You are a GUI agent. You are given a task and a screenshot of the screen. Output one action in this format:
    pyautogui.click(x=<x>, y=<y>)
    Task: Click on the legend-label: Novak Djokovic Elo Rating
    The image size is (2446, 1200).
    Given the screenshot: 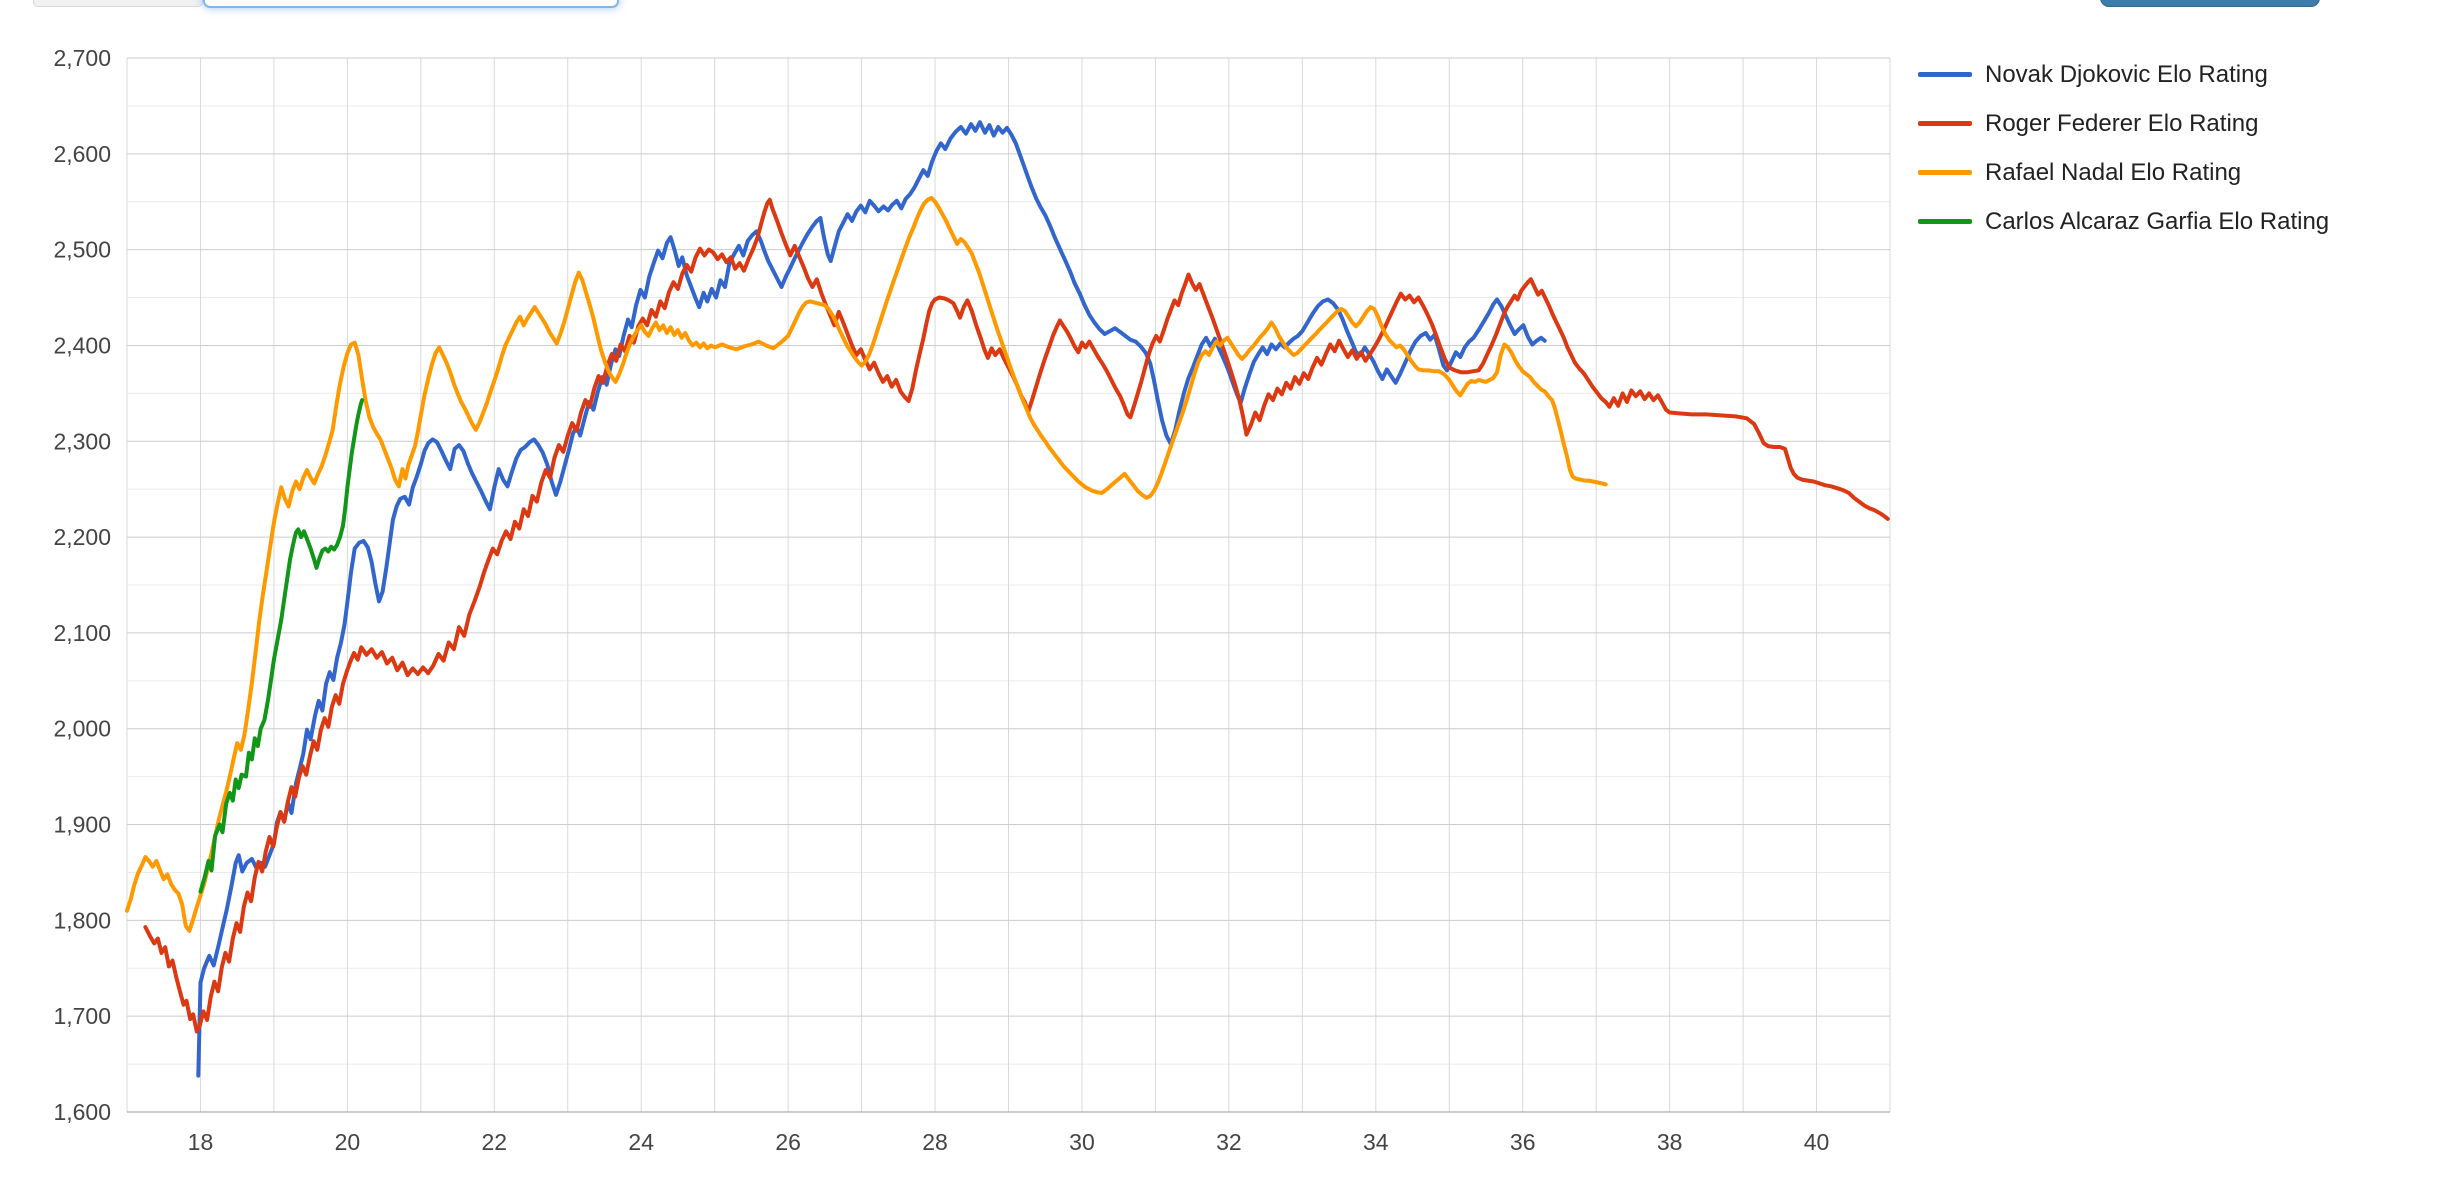 What is the action you would take?
    pyautogui.click(x=2126, y=74)
    